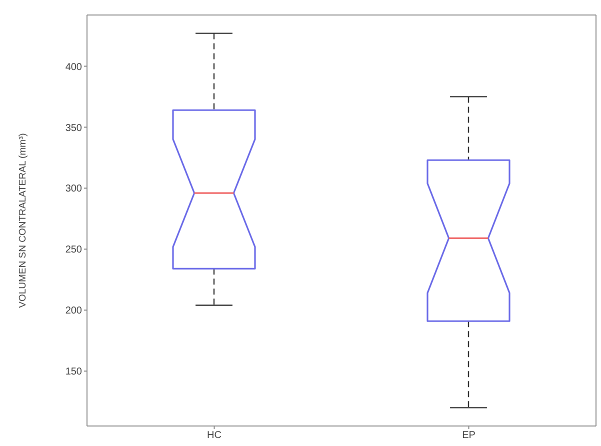 Image resolution: width=601 pixels, height=446 pixels. Describe the element at coordinates (73, 311) in the screenshot. I see `y-tick-label: 200` at that location.